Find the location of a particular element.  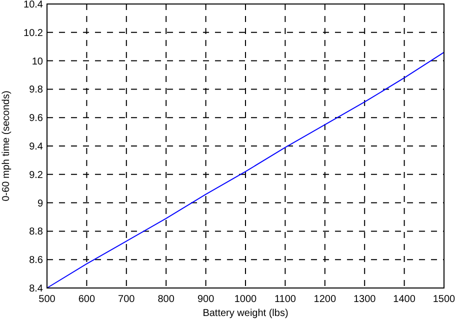

x-tick-label: 700 is located at coordinates (127, 299).